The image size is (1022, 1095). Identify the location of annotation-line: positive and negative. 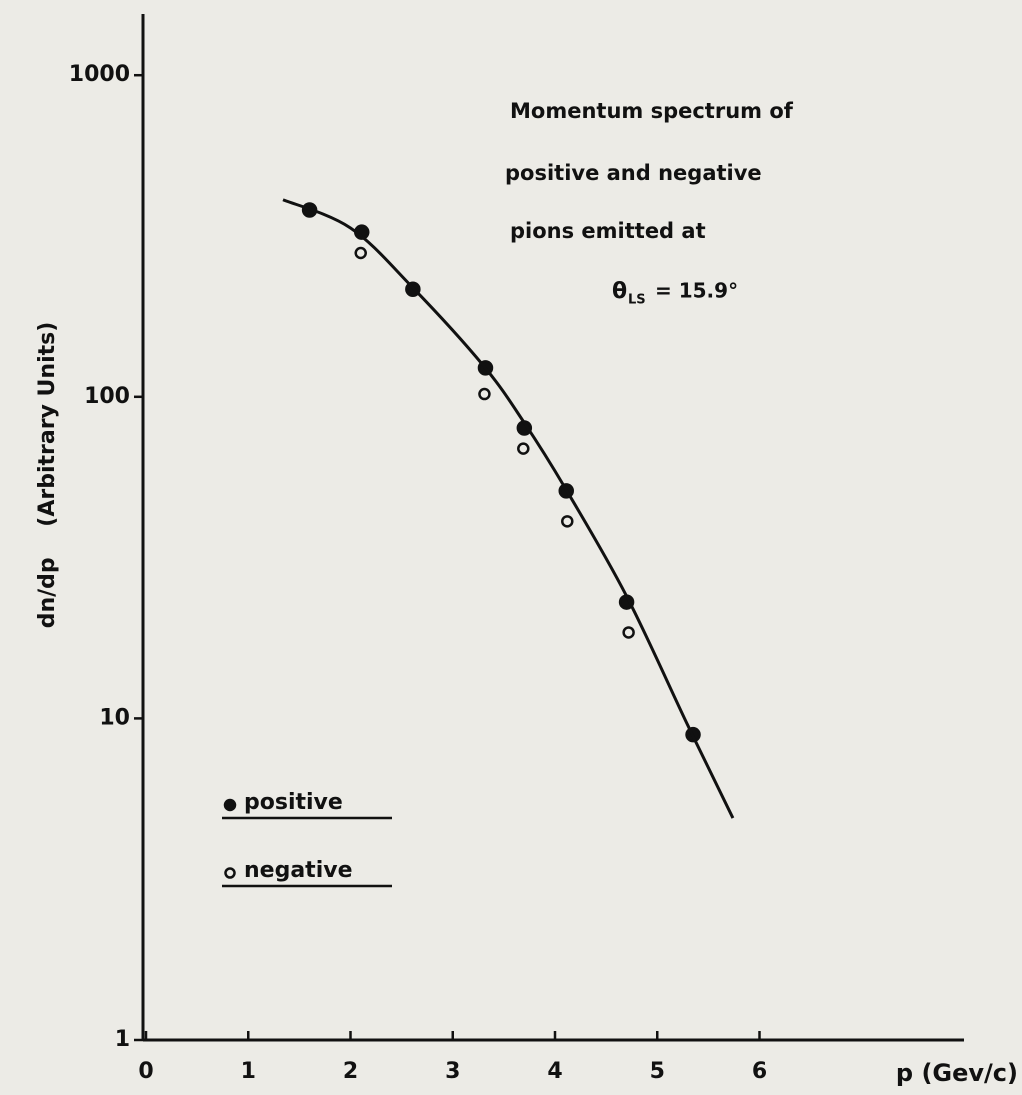
(633, 173).